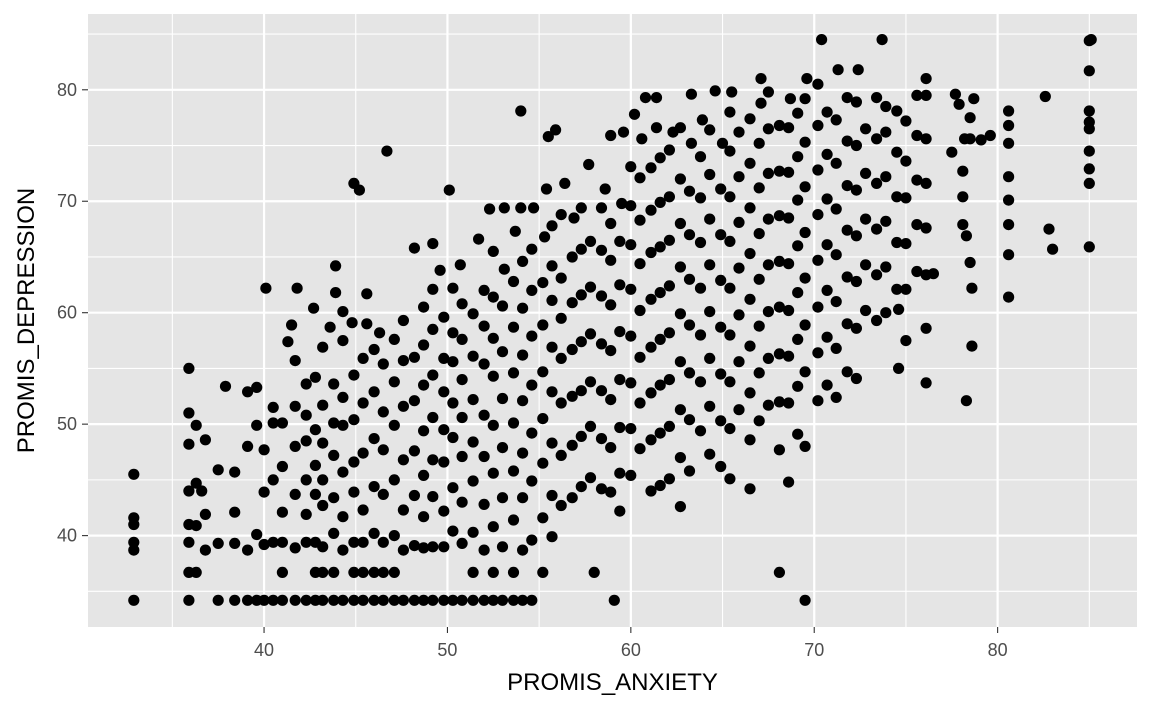  Describe the element at coordinates (612, 682) in the screenshot. I see `x-axis-title: PROMIS_ANXIETY` at that location.